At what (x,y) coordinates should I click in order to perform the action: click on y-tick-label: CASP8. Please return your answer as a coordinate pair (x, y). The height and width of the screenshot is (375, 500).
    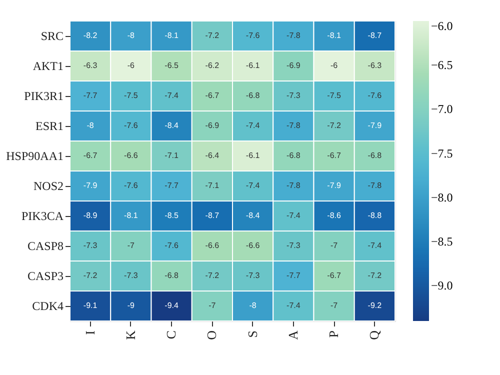
    Looking at the image, I should click on (45, 246).